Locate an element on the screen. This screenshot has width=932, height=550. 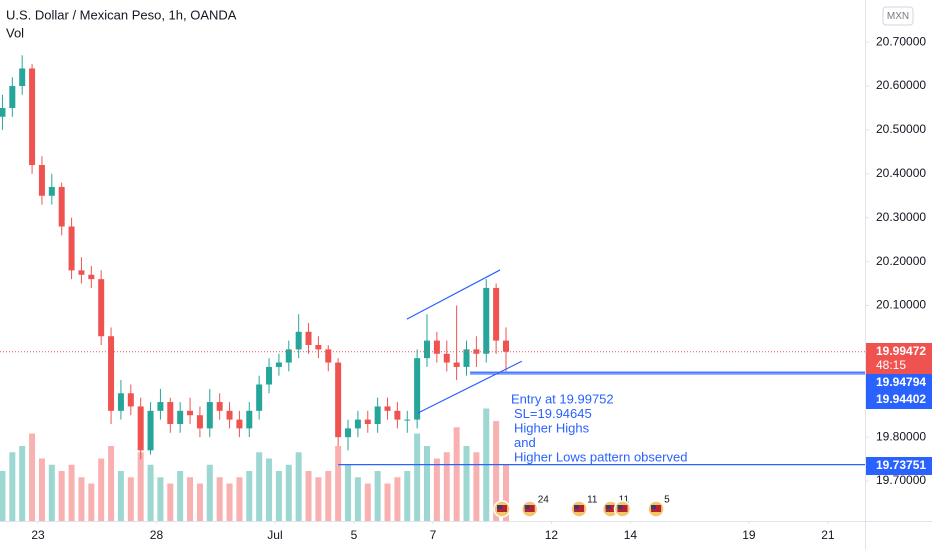
currency-label: MXN is located at coordinates (898, 16).